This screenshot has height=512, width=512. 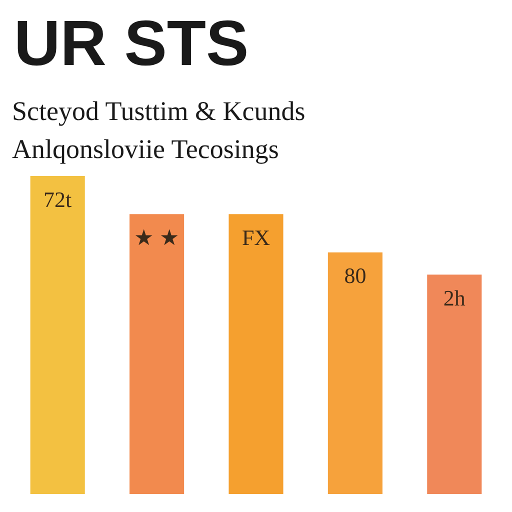 I want to click on annotation: FX, so click(x=256, y=237).